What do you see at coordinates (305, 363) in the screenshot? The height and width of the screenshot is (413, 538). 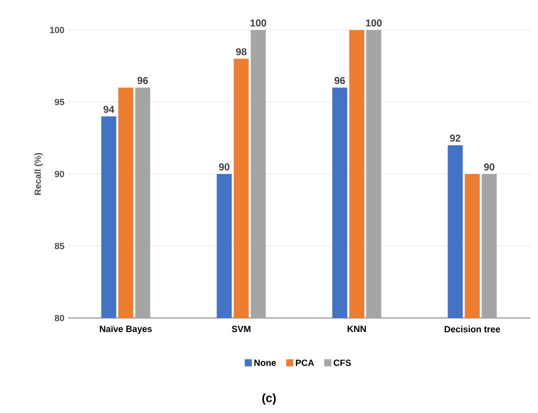 I see `legend-label: PCA` at bounding box center [305, 363].